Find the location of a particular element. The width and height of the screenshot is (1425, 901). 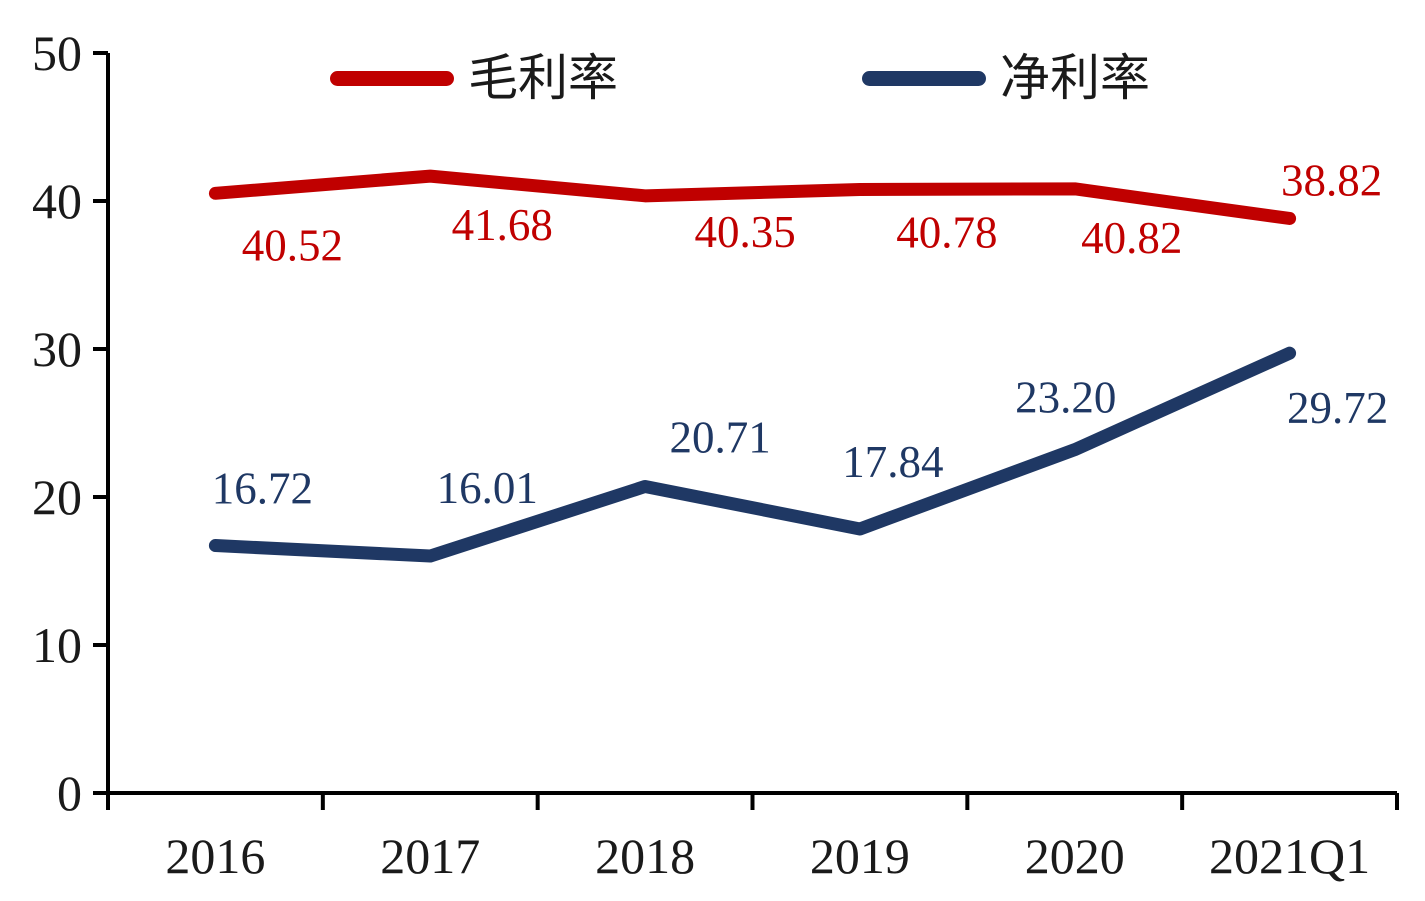

y-tick-label: 50 is located at coordinates (57, 53).